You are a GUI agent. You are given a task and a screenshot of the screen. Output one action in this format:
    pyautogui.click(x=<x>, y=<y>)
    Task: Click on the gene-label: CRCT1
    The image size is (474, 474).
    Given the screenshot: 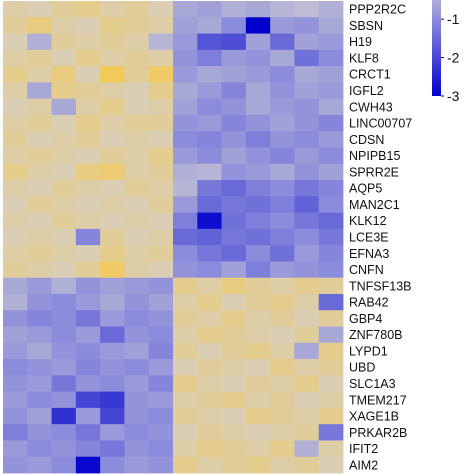 What is the action you would take?
    pyautogui.click(x=370, y=75)
    